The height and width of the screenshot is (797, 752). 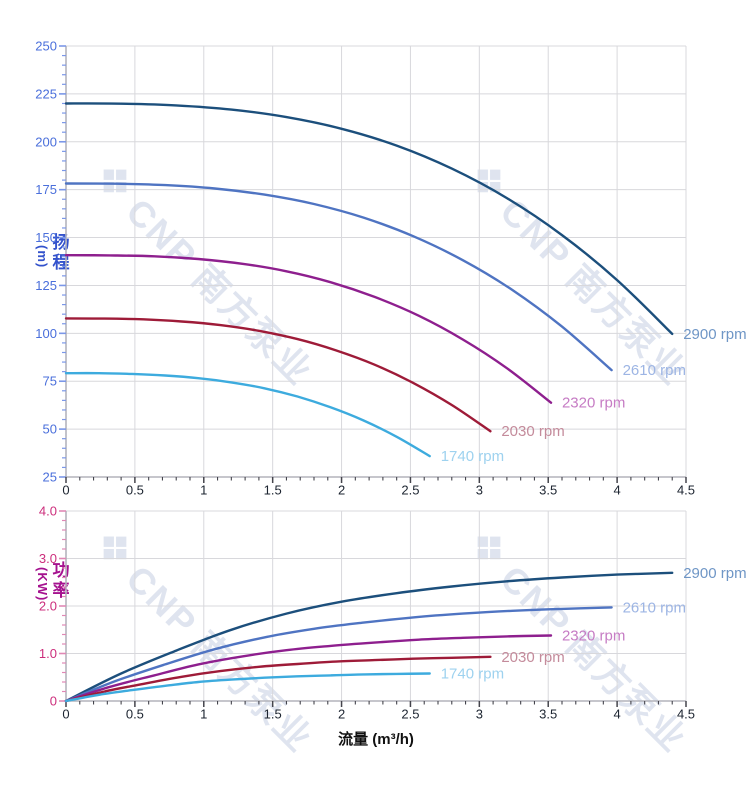 I want to click on power-axis-unit: (KW), so click(x=42, y=584).